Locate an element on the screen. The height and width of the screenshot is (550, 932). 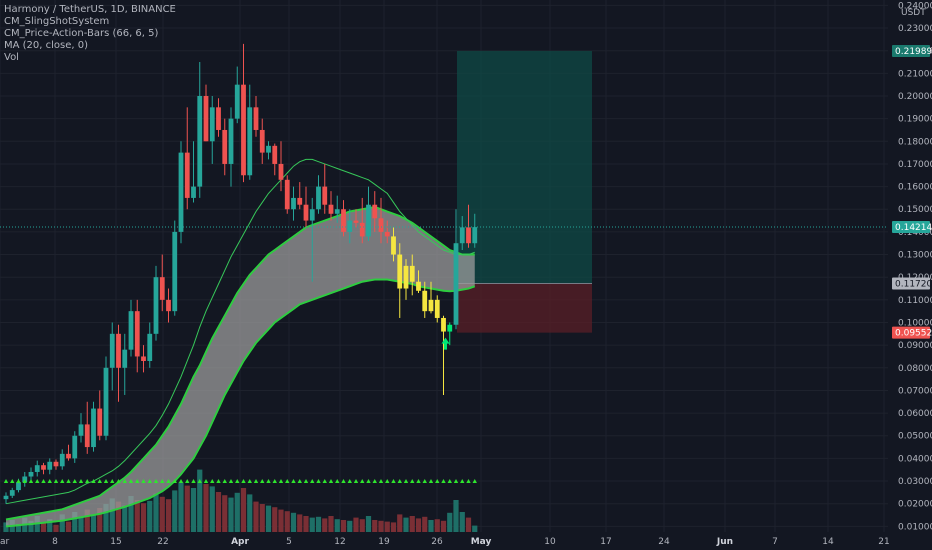
price-tick-label: 0.02000 is located at coordinates (915, 505).